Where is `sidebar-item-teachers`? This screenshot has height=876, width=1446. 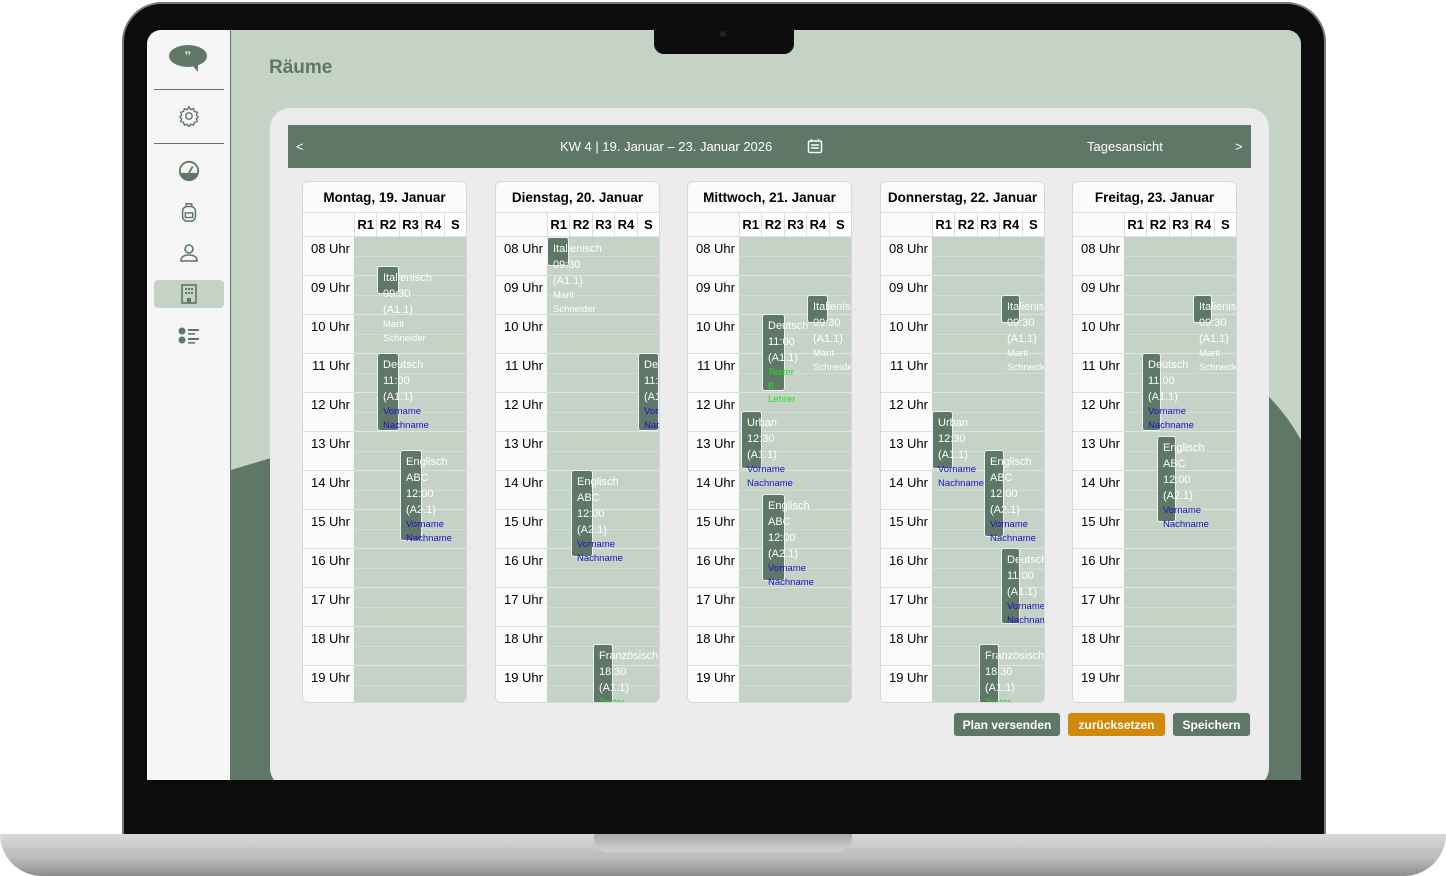 sidebar-item-teachers is located at coordinates (189, 253).